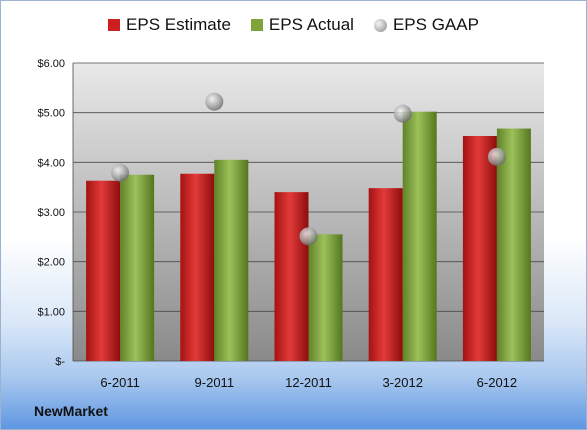 The image size is (587, 430). What do you see at coordinates (178, 24) in the screenshot?
I see `legend-label-eps-estimate: EPS Estimate` at bounding box center [178, 24].